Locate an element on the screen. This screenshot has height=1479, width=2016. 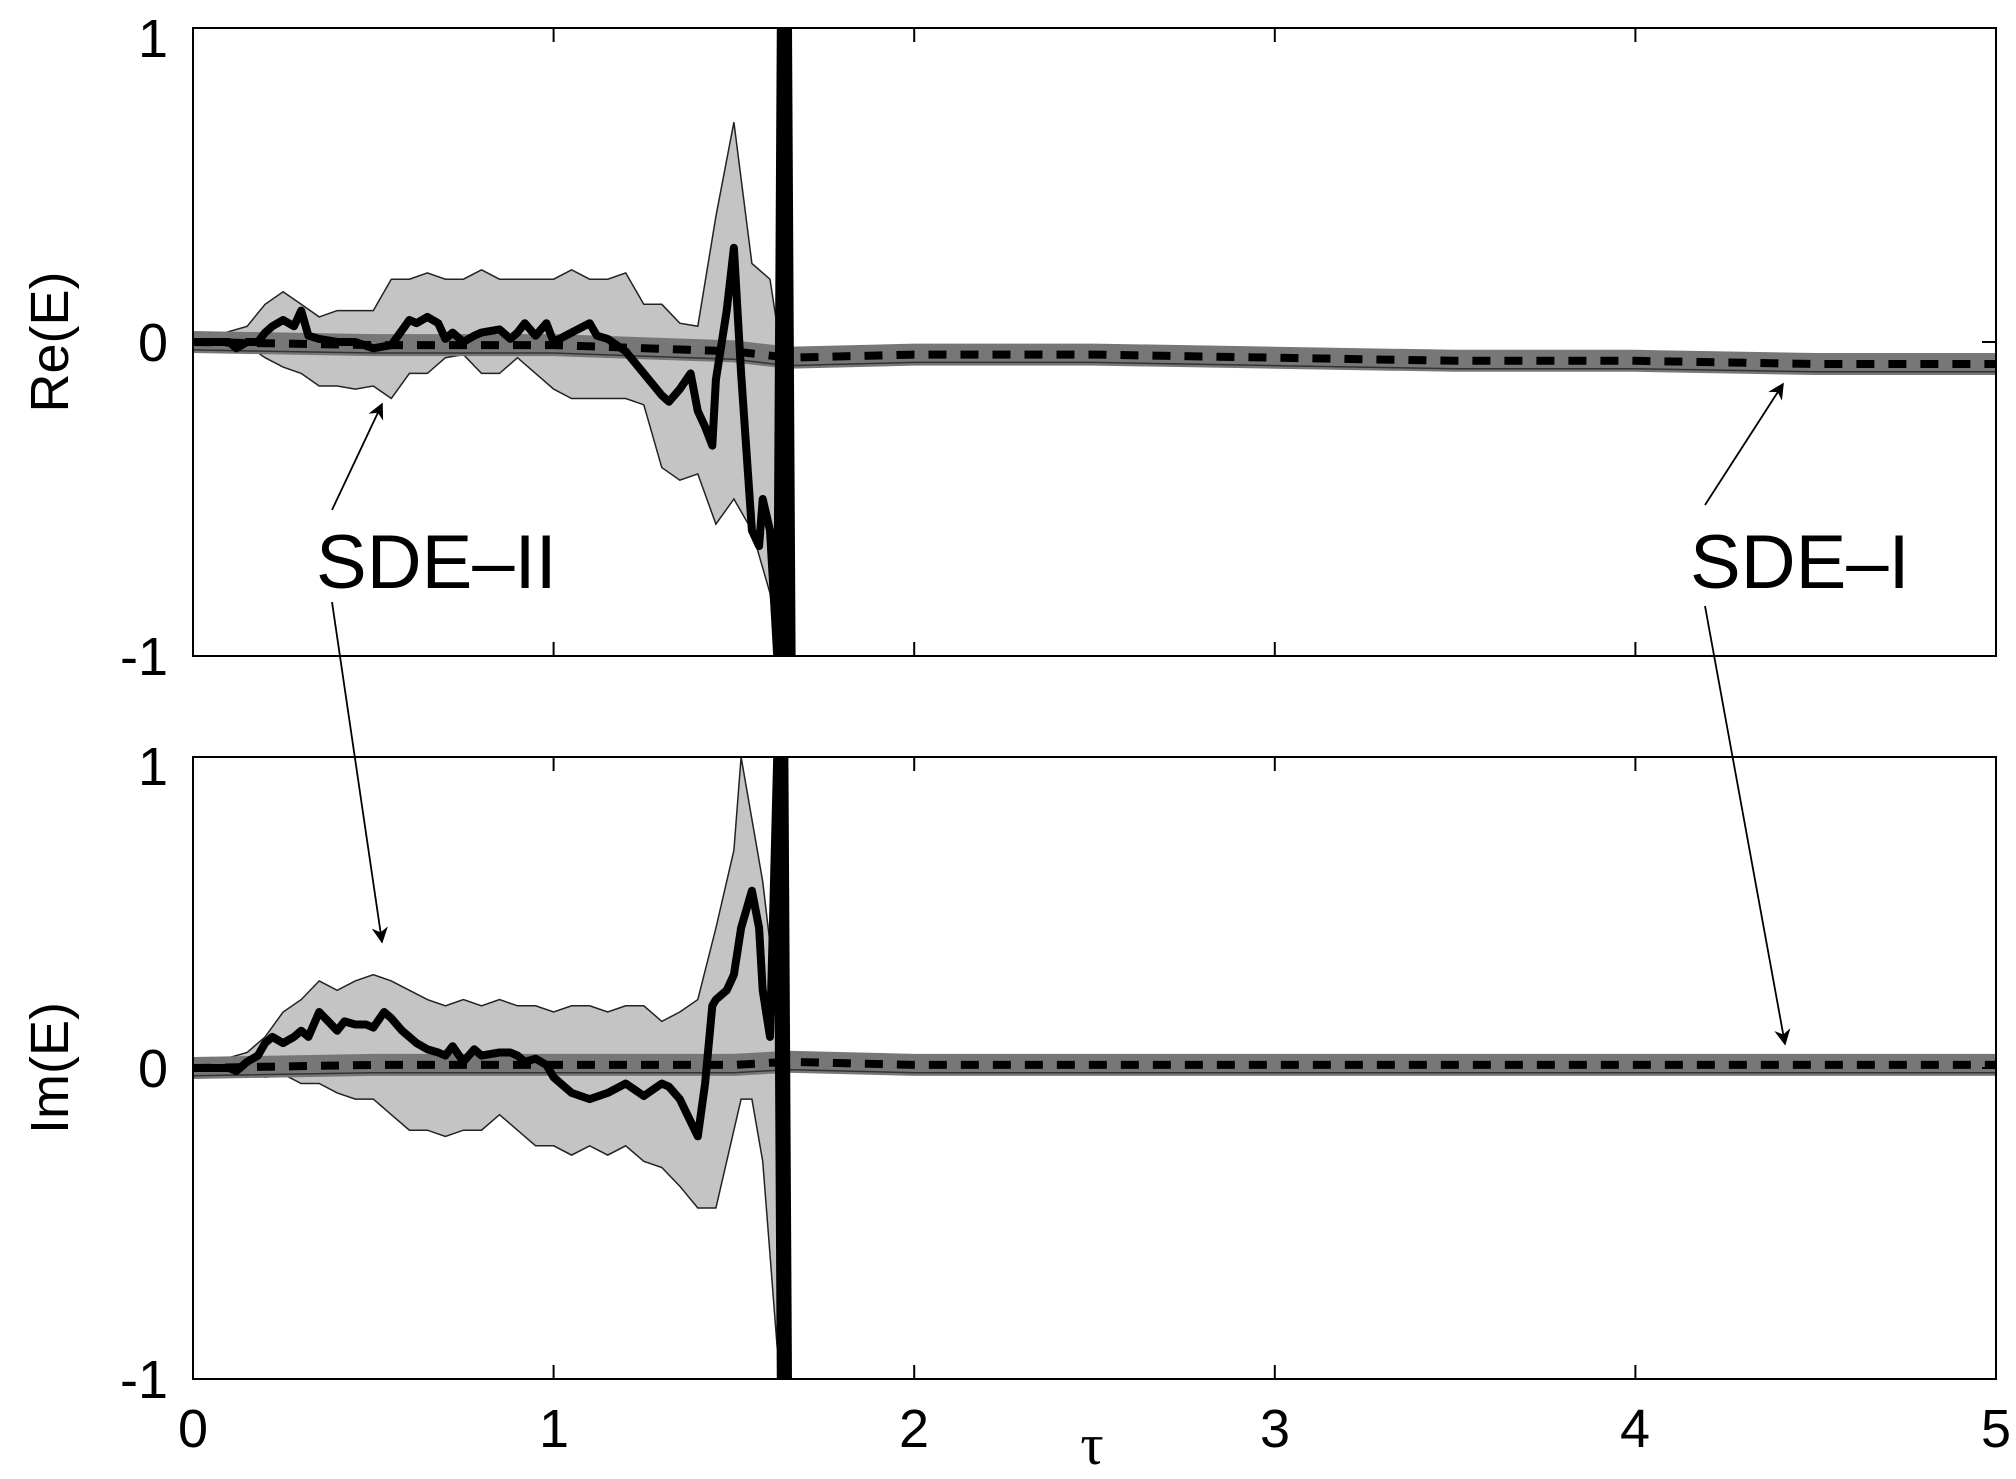
re-sde2-line is located at coordinates (494, 342).